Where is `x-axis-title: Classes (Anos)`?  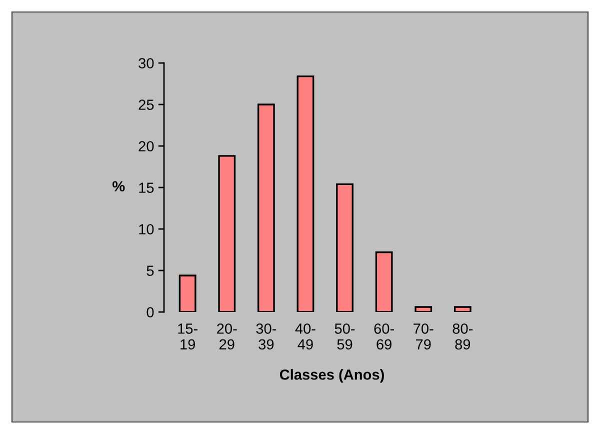
x-axis-title: Classes (Anos) is located at coordinates (332, 376).